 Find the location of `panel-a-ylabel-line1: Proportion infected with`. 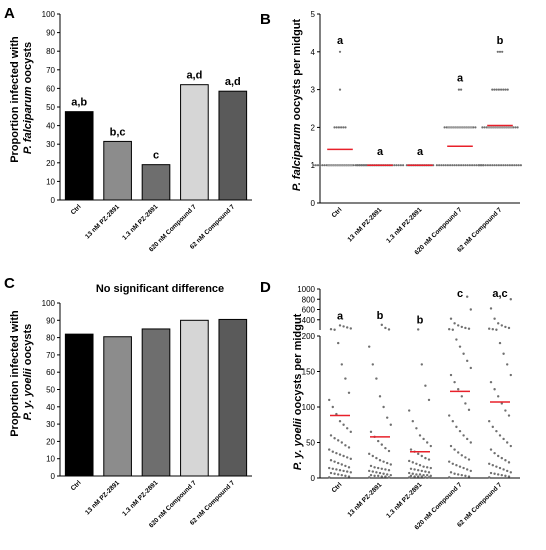

panel-a-ylabel-line1: Proportion infected with is located at coordinates (15, 99).